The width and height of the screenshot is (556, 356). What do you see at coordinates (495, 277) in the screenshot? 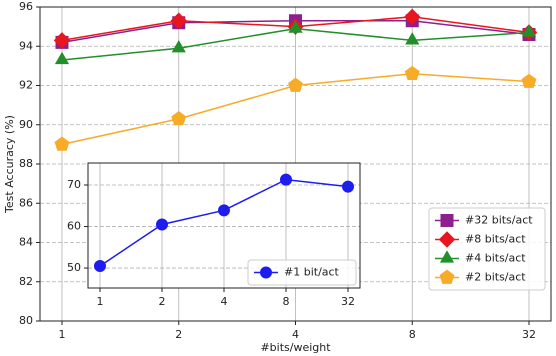
I see `legend-label: #2 bits/act` at bounding box center [495, 277].